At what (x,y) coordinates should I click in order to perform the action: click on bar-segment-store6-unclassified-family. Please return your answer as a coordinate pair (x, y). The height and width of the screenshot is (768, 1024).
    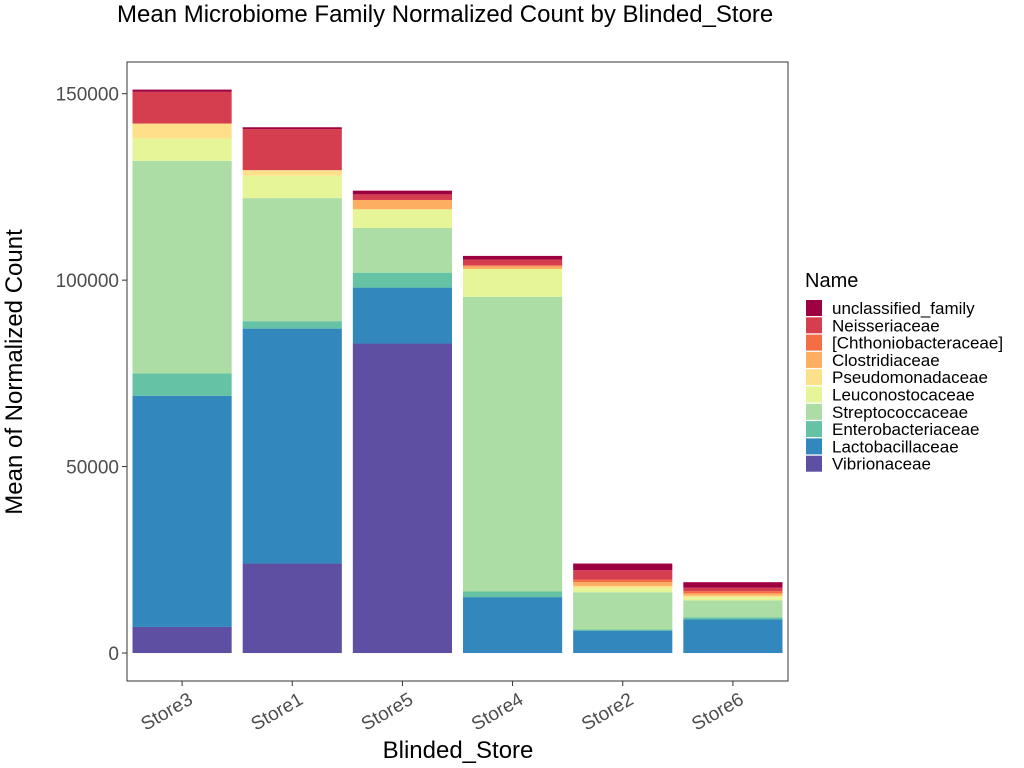
    Looking at the image, I should click on (733, 585).